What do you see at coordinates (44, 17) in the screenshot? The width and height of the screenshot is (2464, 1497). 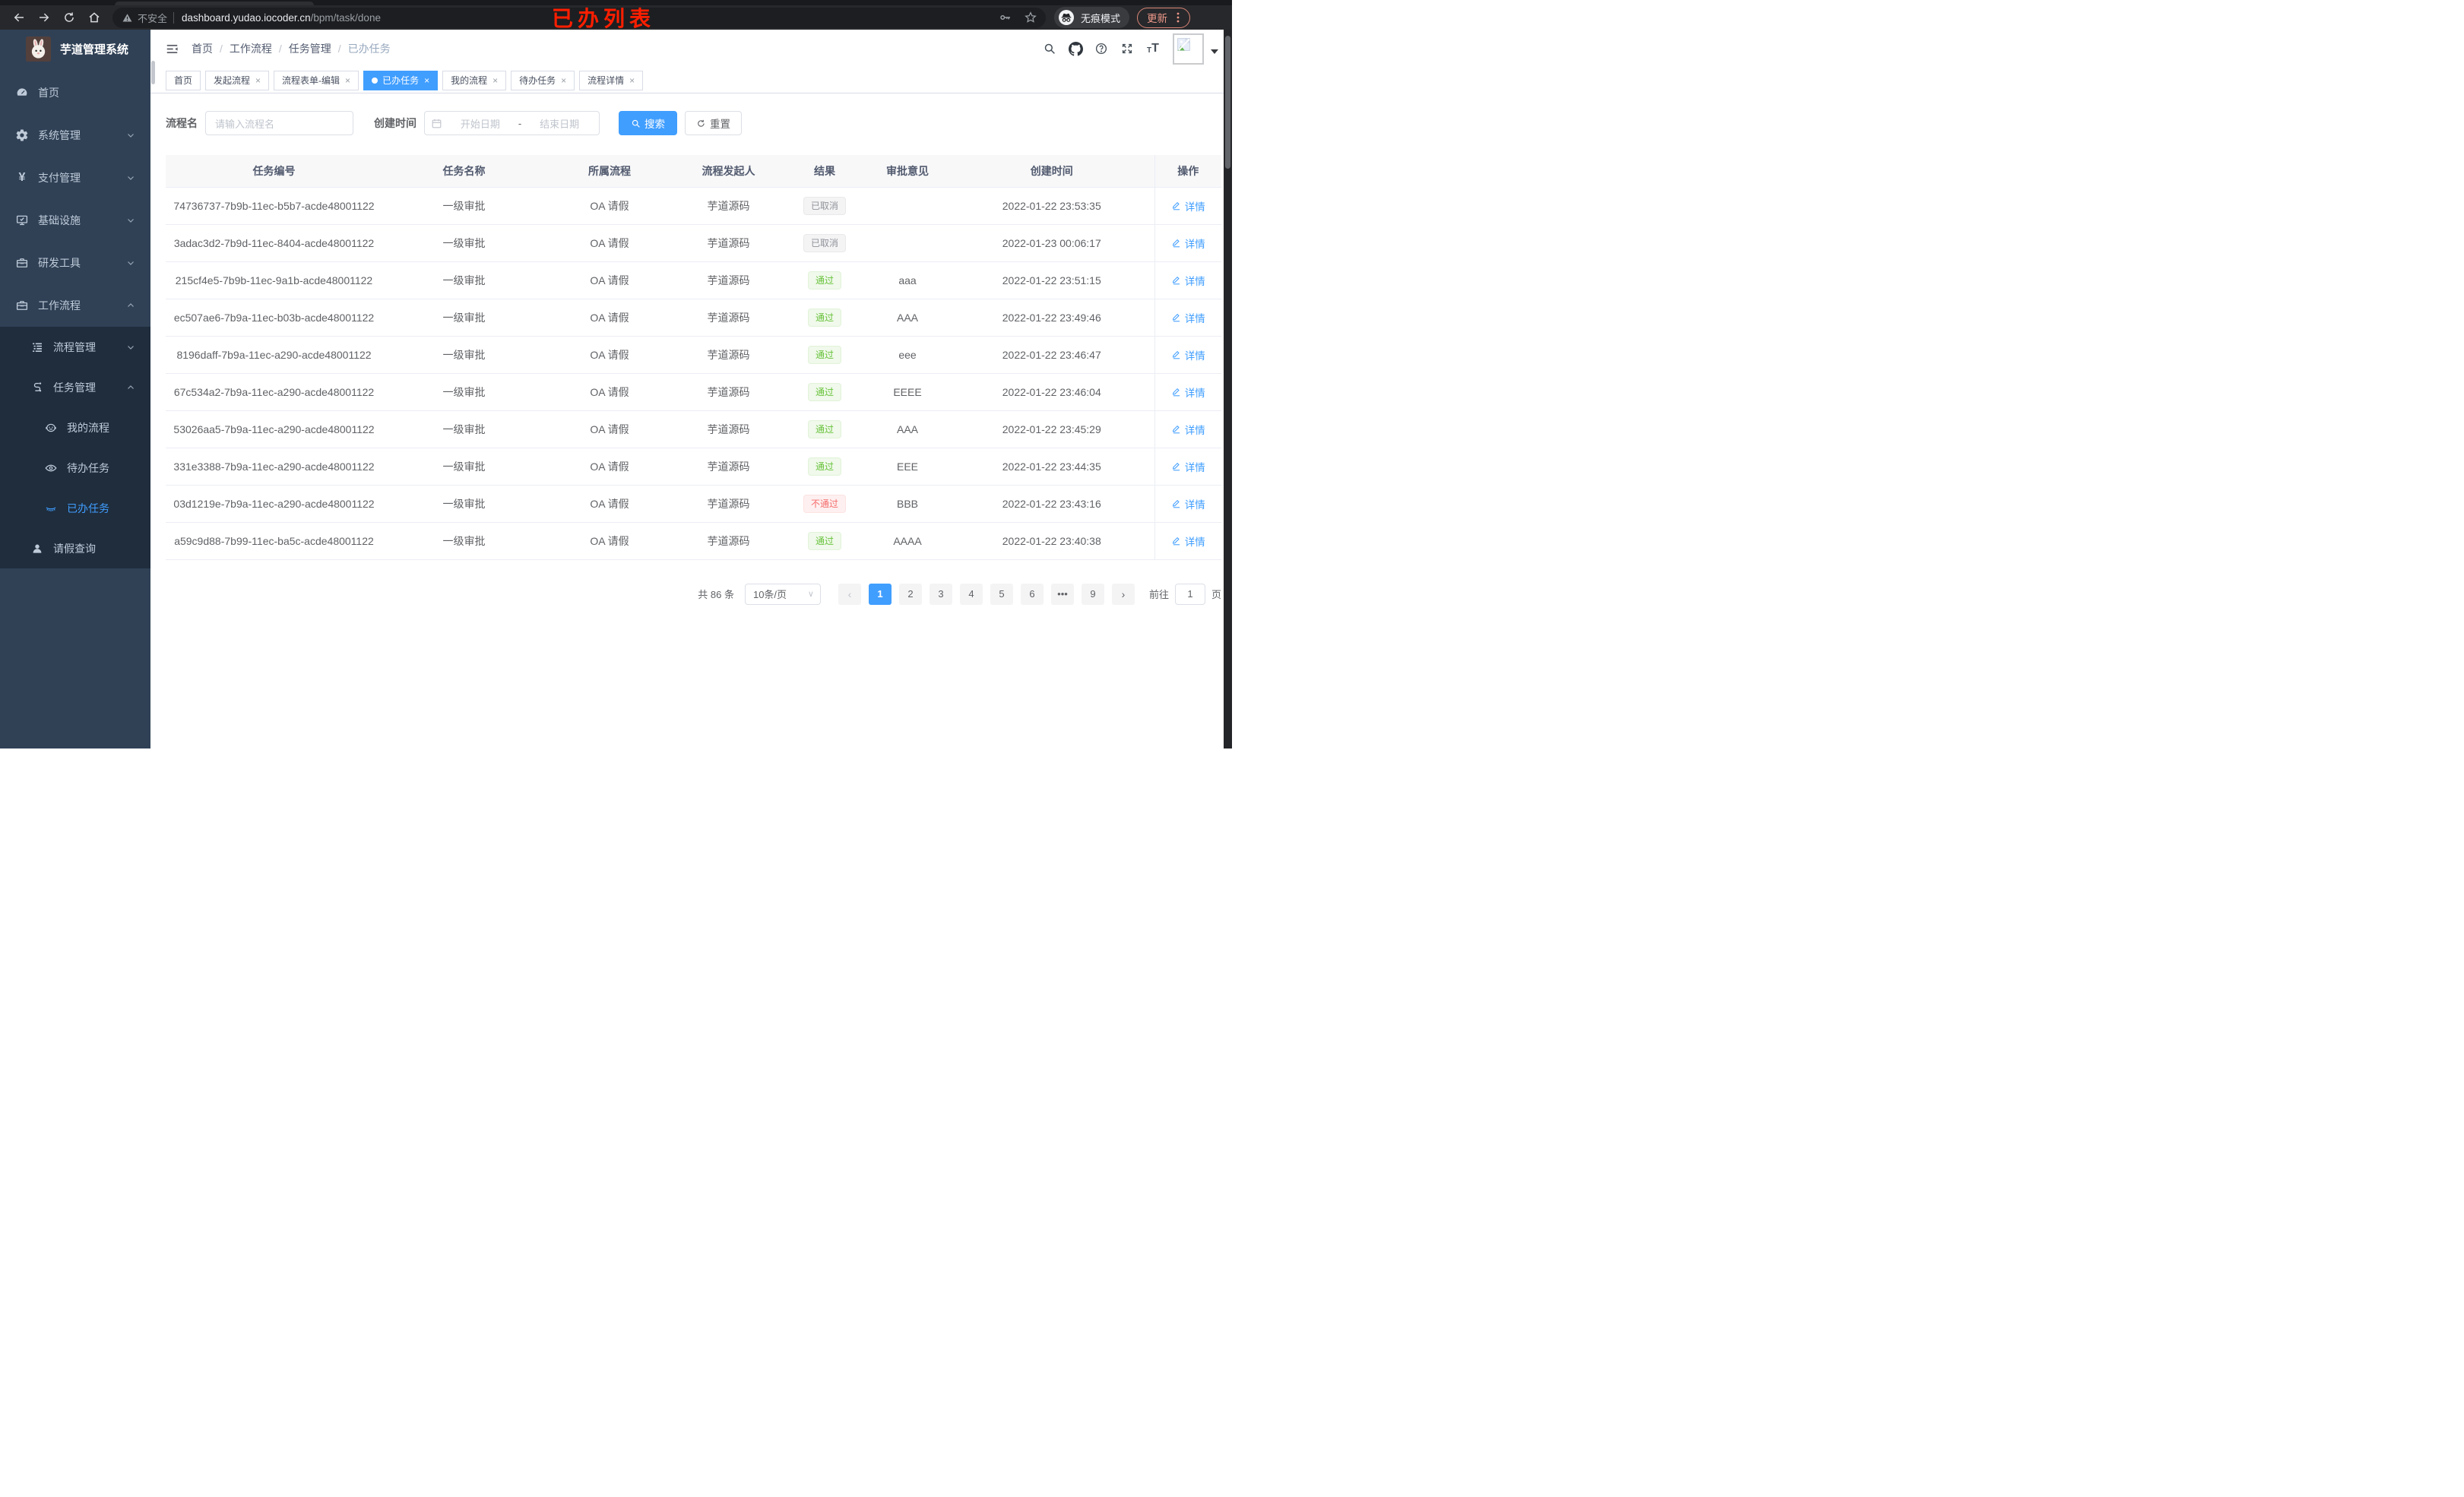 I see `forward-button` at bounding box center [44, 17].